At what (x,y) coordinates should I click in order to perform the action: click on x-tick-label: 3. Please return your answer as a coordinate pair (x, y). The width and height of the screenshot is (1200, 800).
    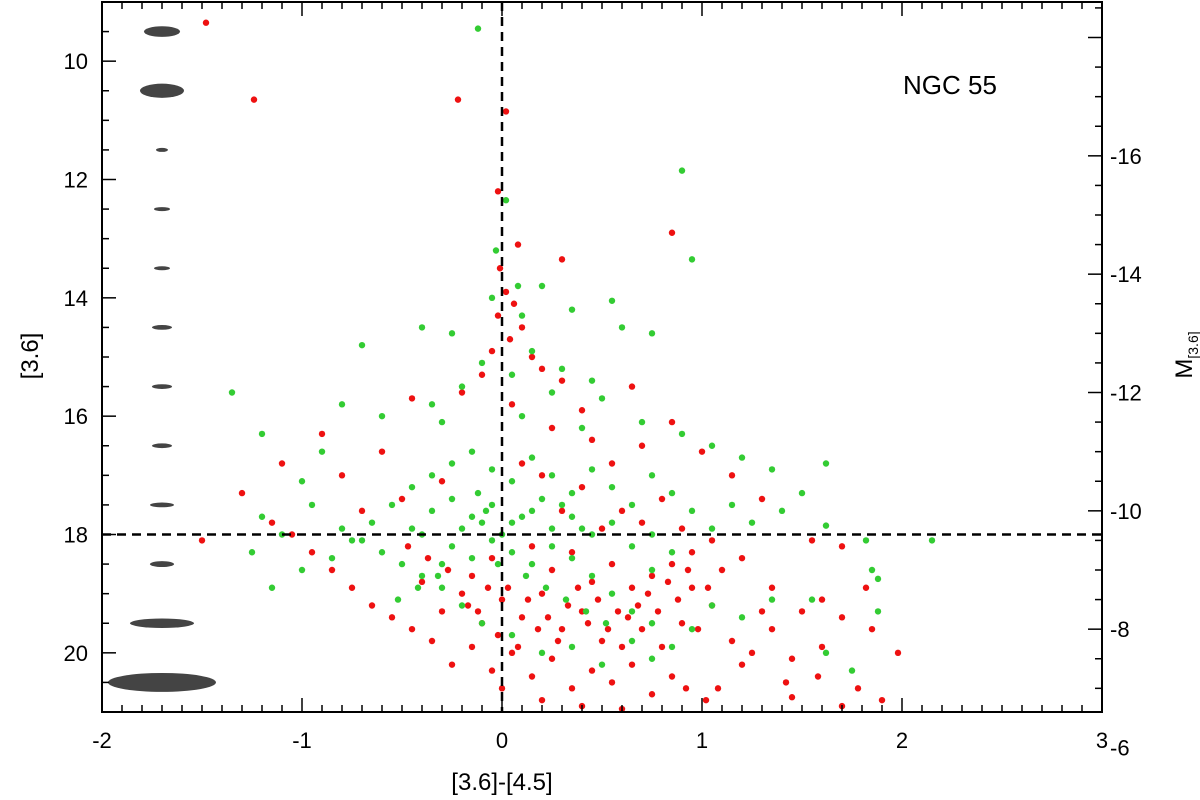
    Looking at the image, I should click on (1102, 740).